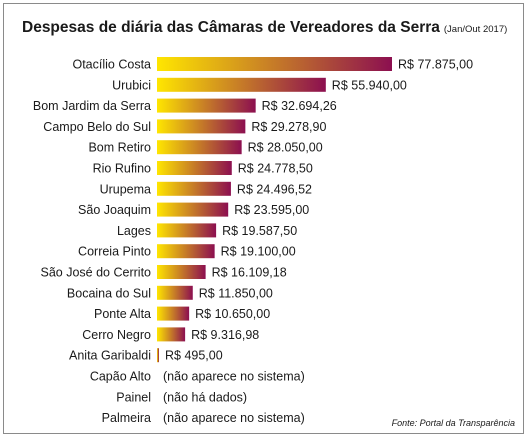 Image resolution: width=529 pixels, height=439 pixels. What do you see at coordinates (97, 127) in the screenshot?
I see `category-label: Campo Belo do Sul` at bounding box center [97, 127].